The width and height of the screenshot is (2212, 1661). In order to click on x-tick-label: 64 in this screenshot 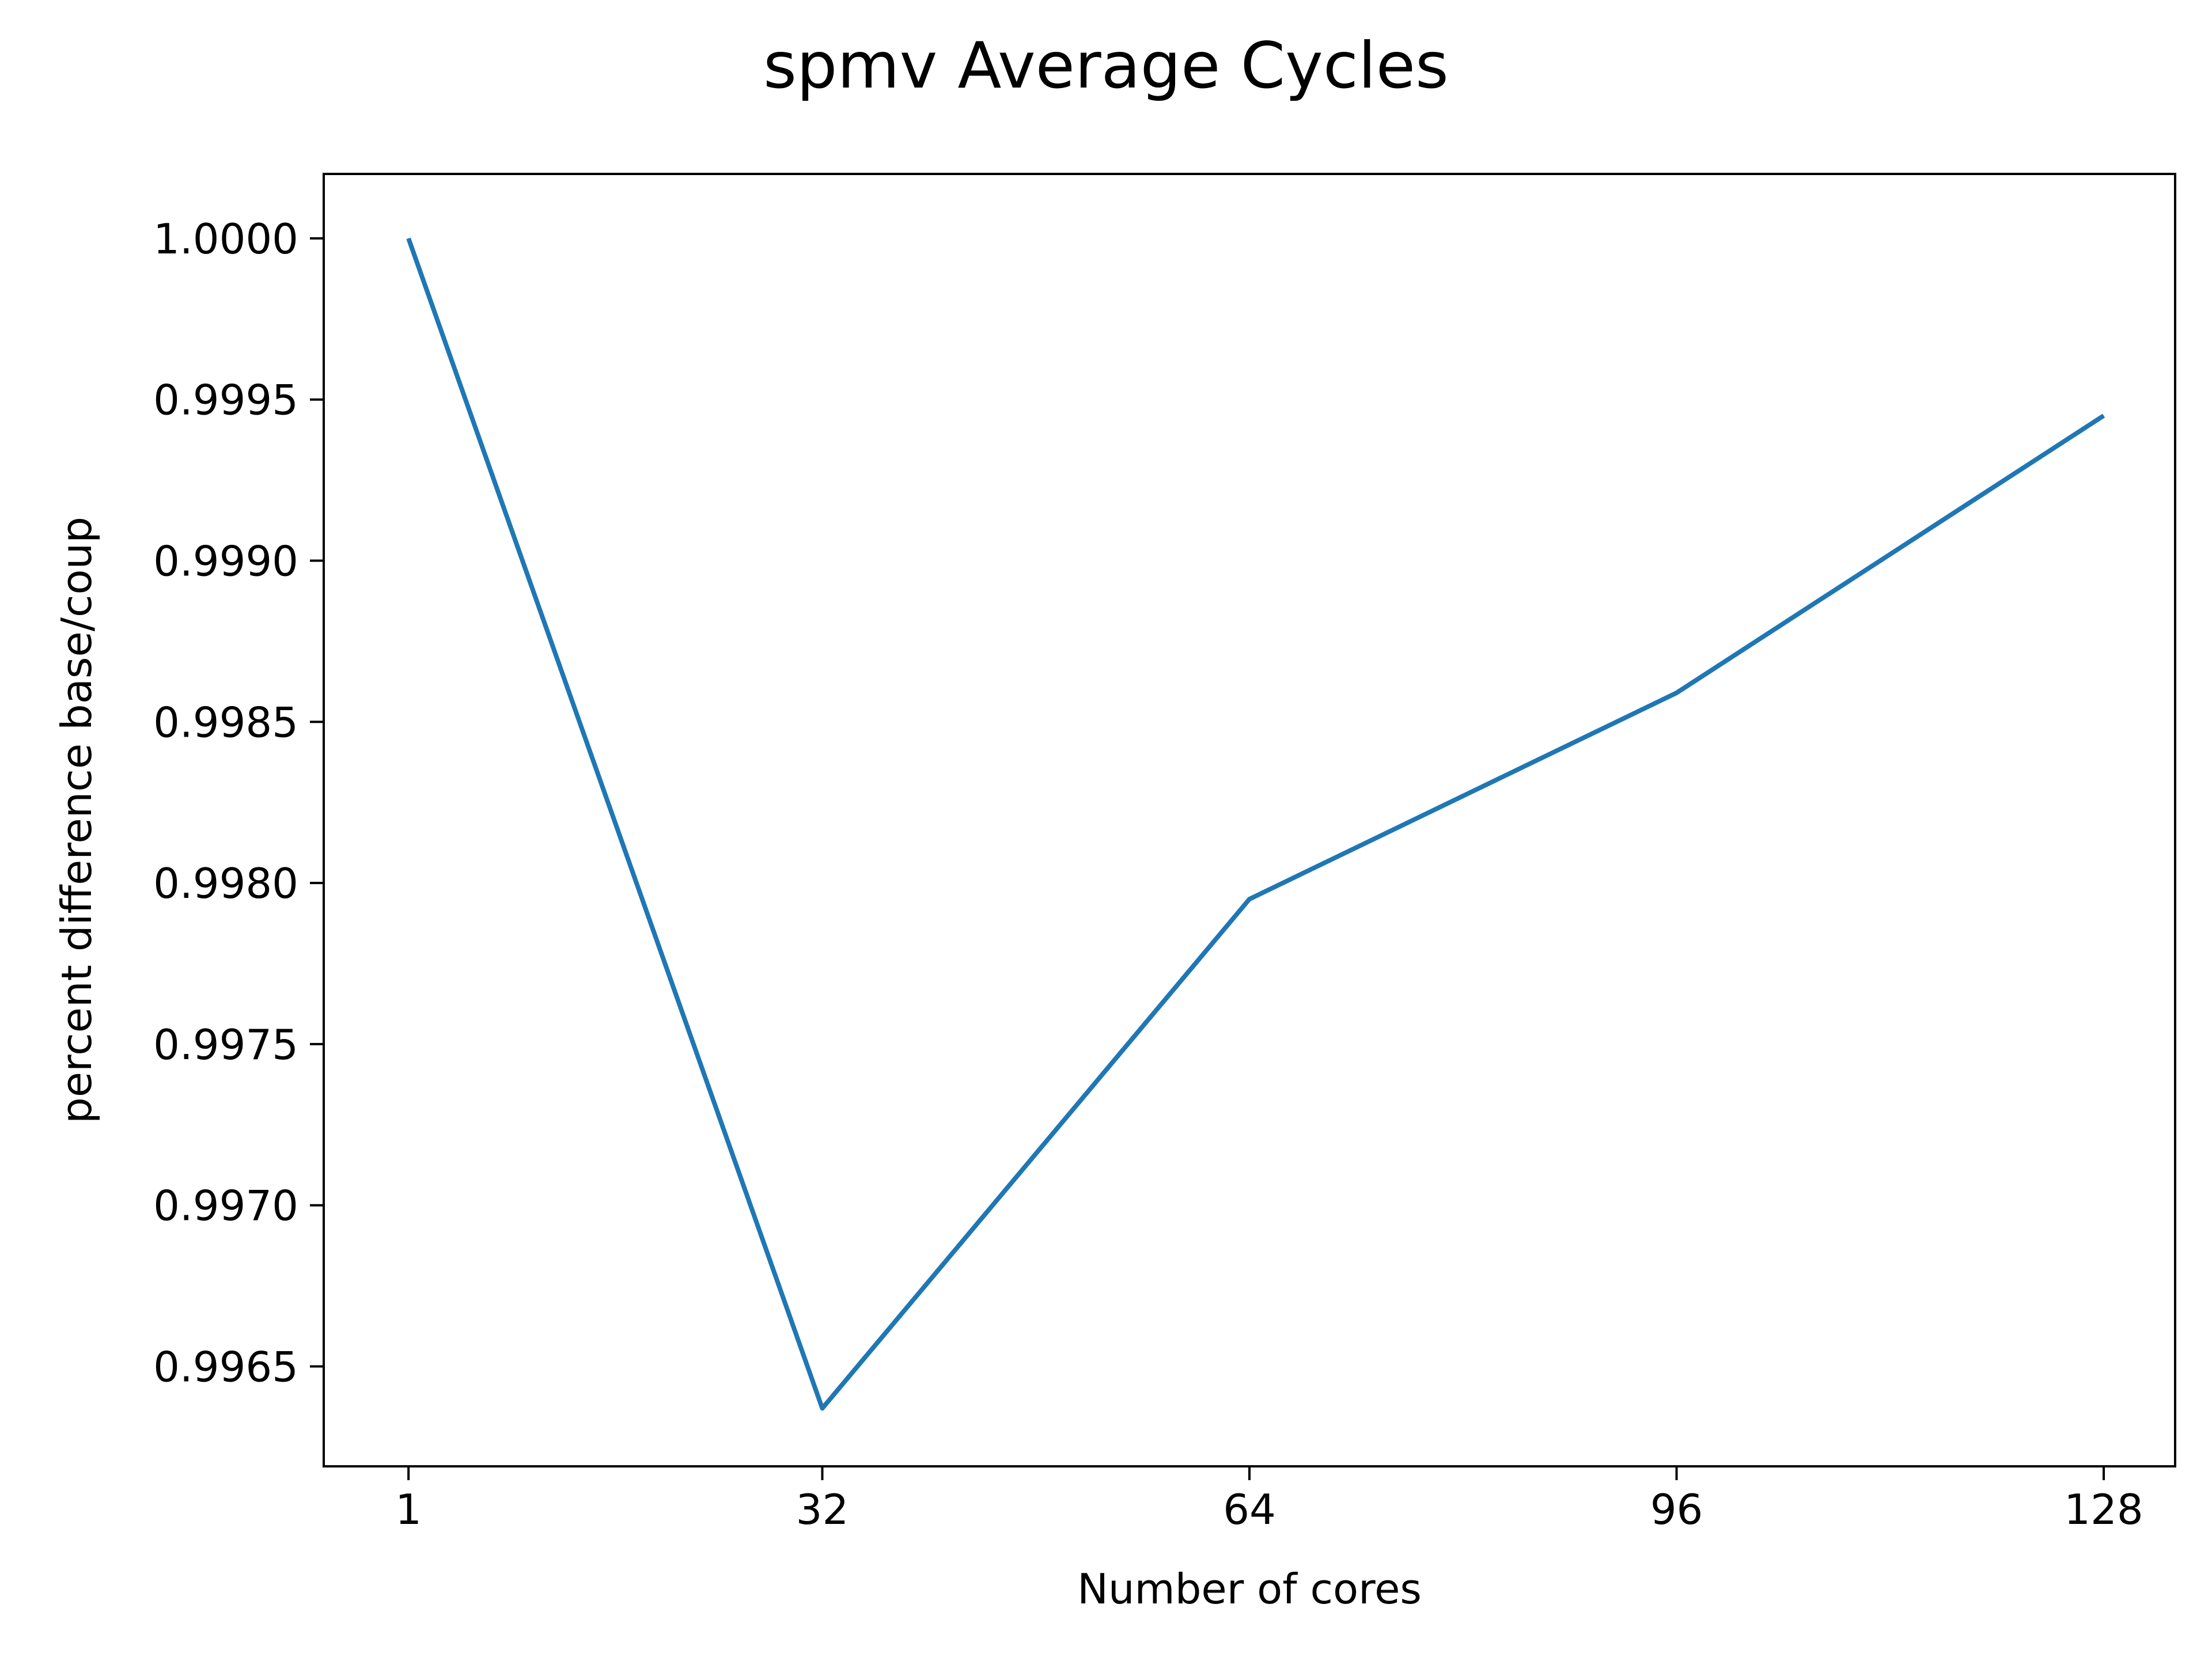, I will do `click(1249, 1509)`.